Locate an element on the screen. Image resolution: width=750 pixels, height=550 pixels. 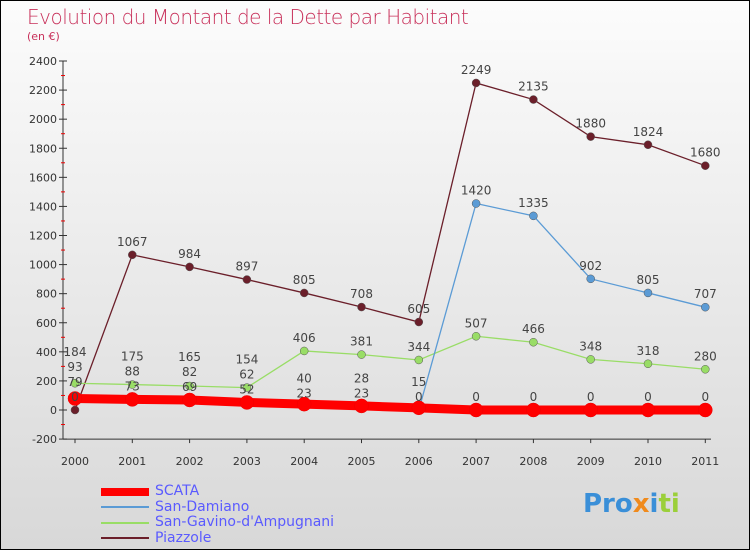
x-tick-label: 2011 is located at coordinates (705, 461).